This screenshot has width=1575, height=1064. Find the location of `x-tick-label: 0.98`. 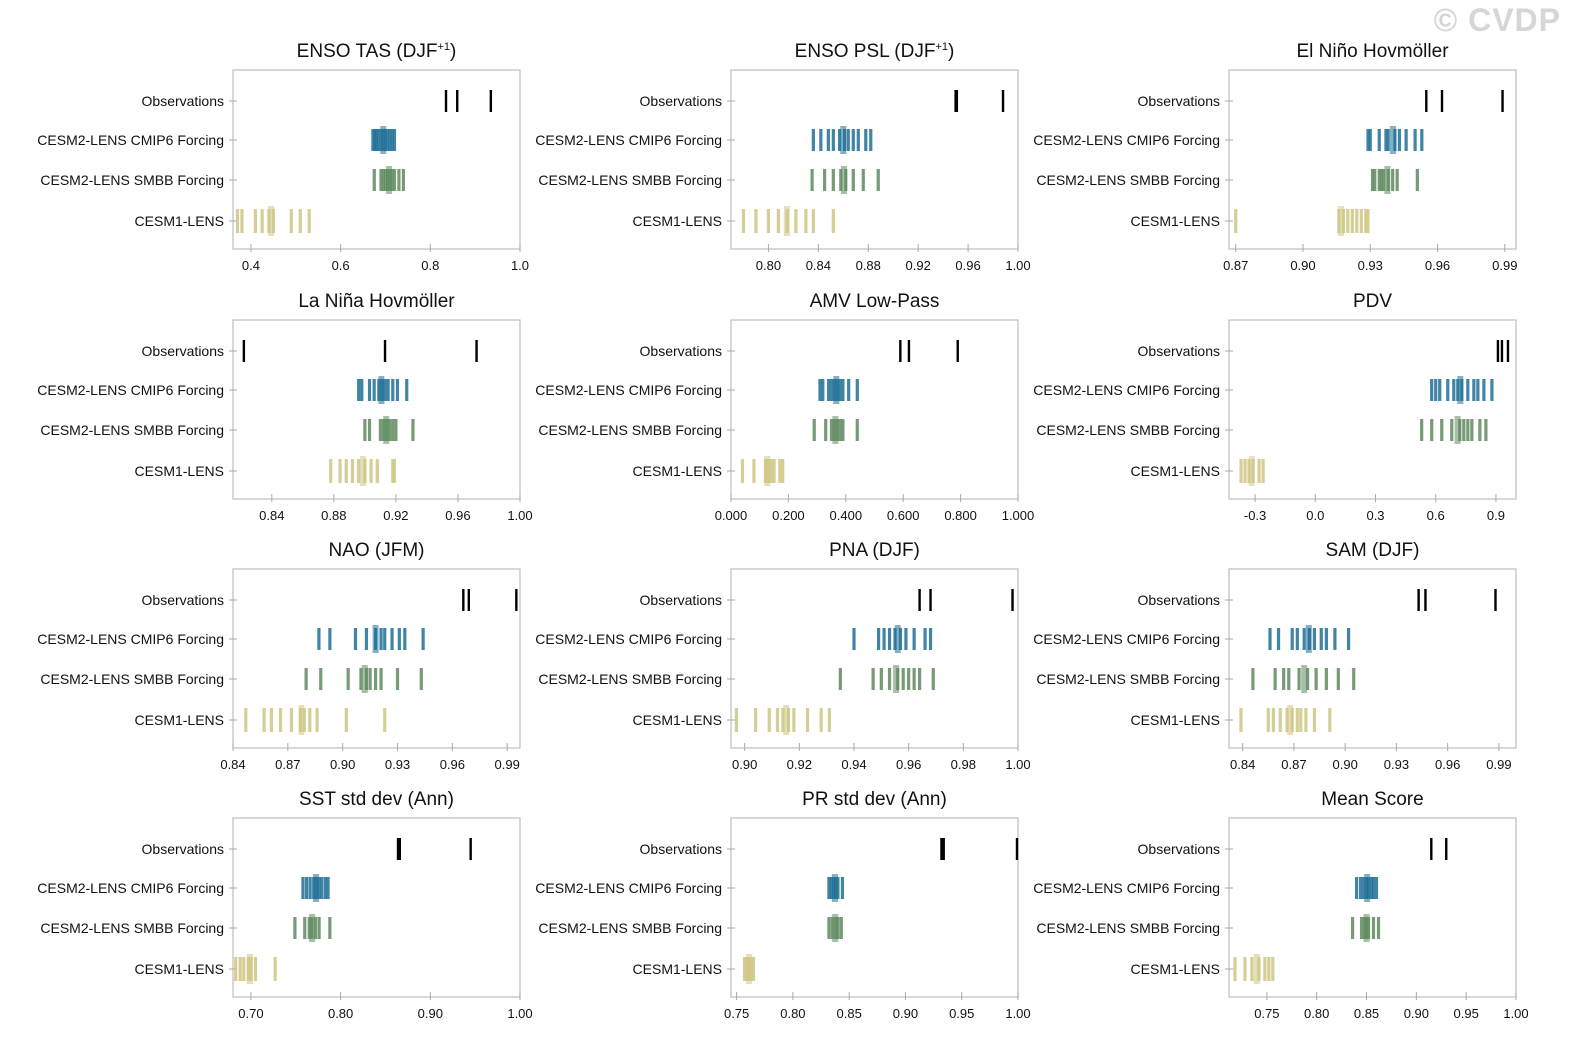

x-tick-label: 0.98 is located at coordinates (963, 764).